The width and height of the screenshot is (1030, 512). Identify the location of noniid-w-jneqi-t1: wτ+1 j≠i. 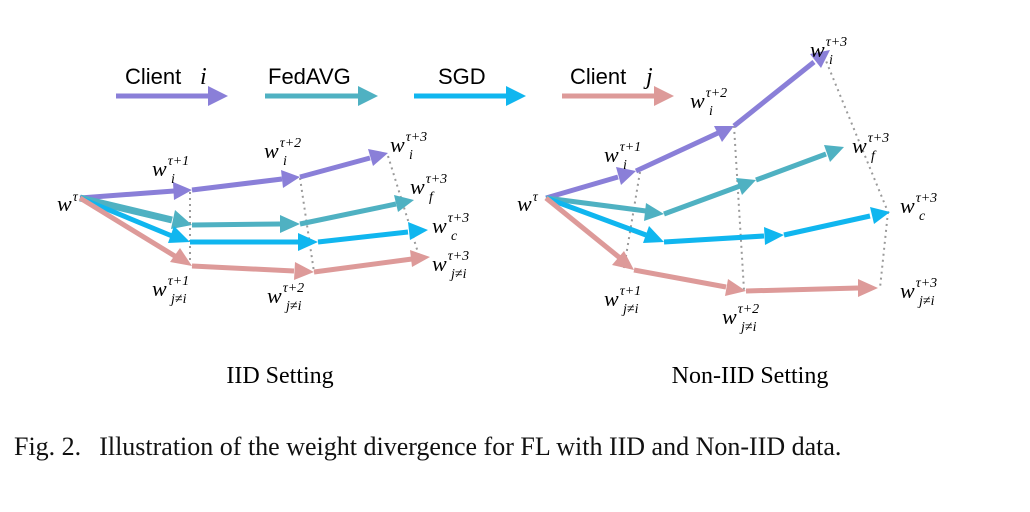
(622, 300).